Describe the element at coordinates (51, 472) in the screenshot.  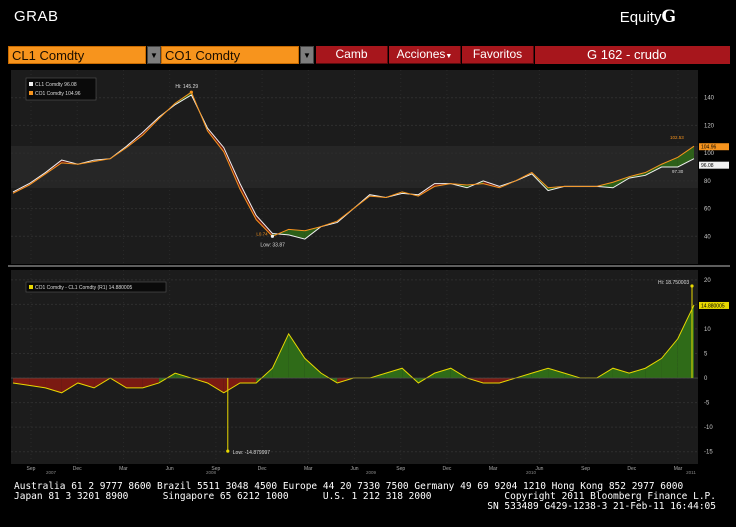
I see `x-year-label: 2007` at that location.